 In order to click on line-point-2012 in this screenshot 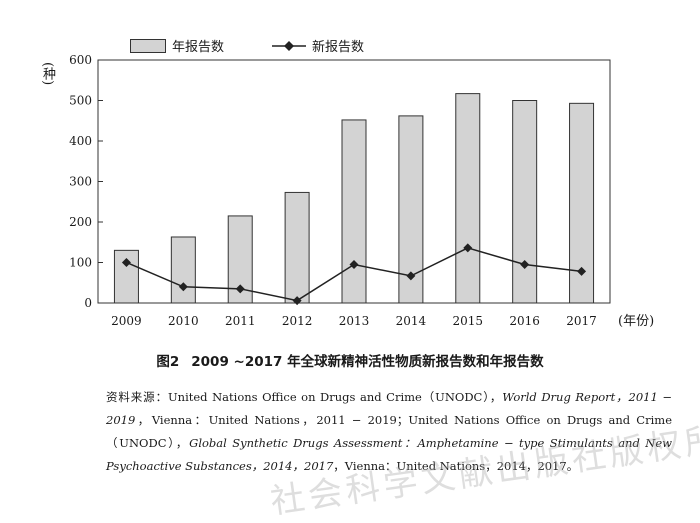, I will do `click(297, 301)`.